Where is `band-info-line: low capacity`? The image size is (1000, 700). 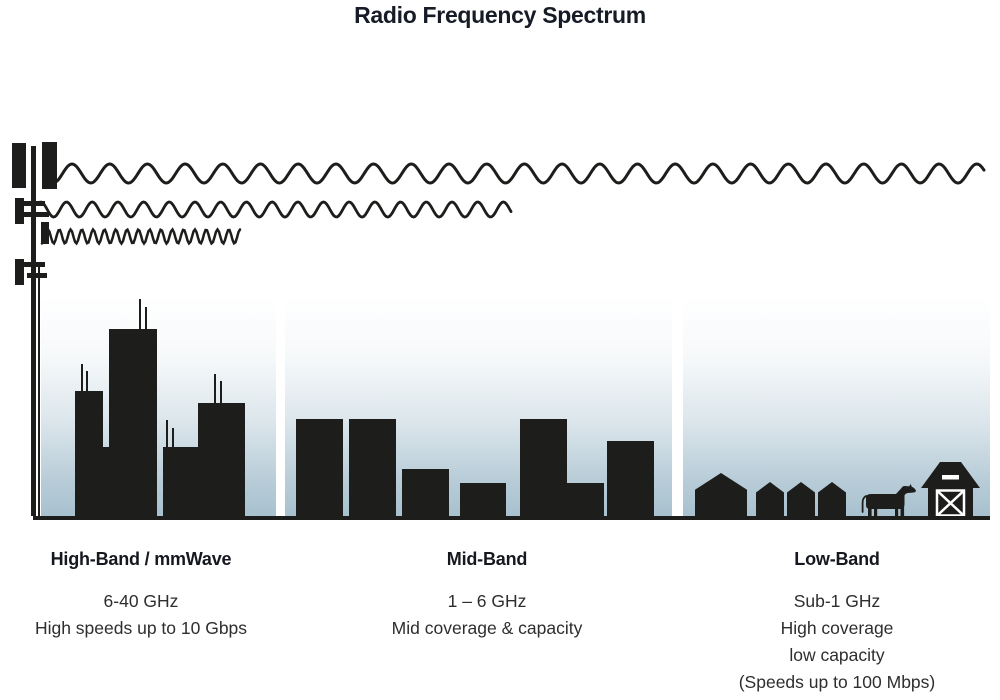
band-info-line: low capacity is located at coordinates (837, 655).